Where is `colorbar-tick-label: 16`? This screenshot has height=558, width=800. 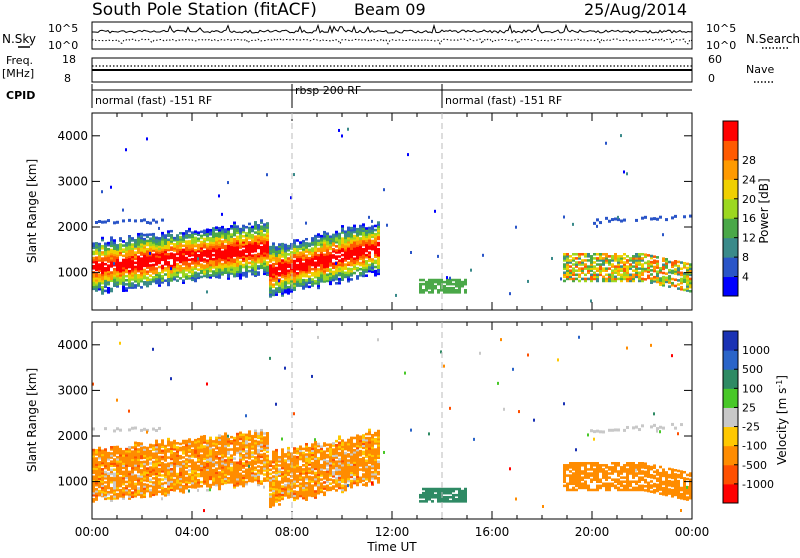 colorbar-tick-label: 16 is located at coordinates (749, 218).